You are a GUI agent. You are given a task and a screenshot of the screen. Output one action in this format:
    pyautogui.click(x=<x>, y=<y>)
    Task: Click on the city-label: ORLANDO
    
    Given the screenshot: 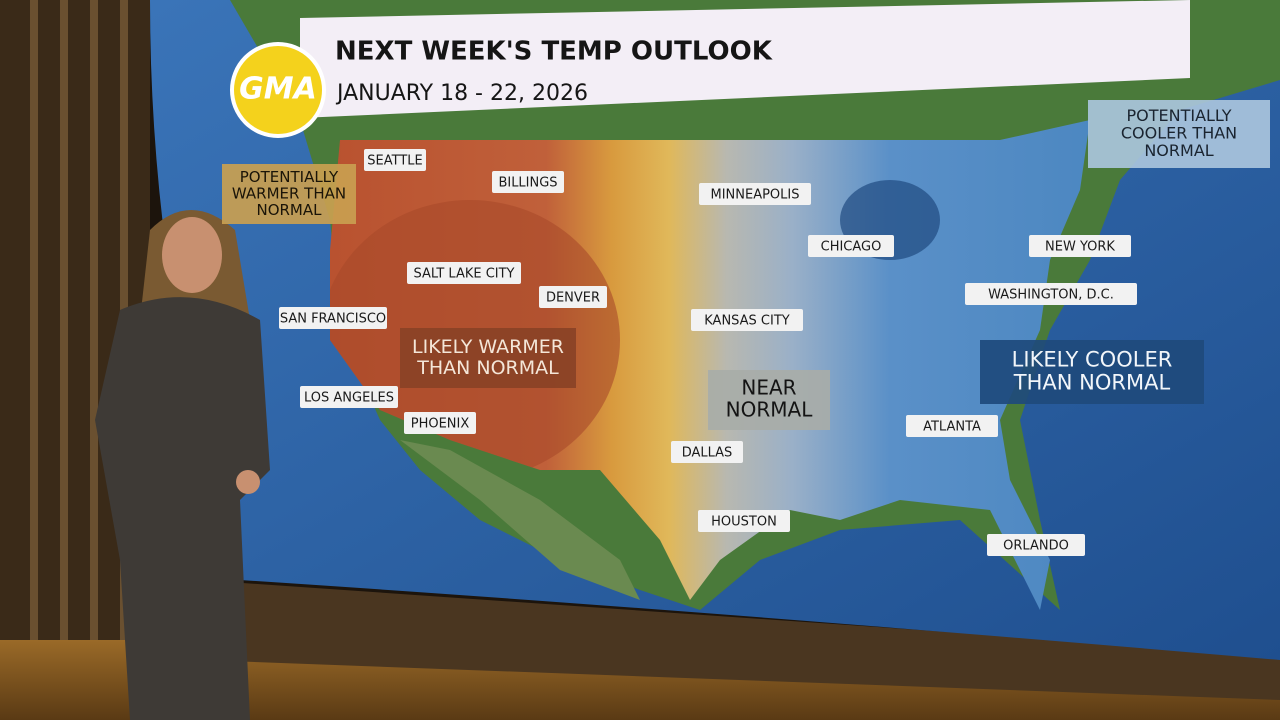 What is the action you would take?
    pyautogui.click(x=1036, y=546)
    